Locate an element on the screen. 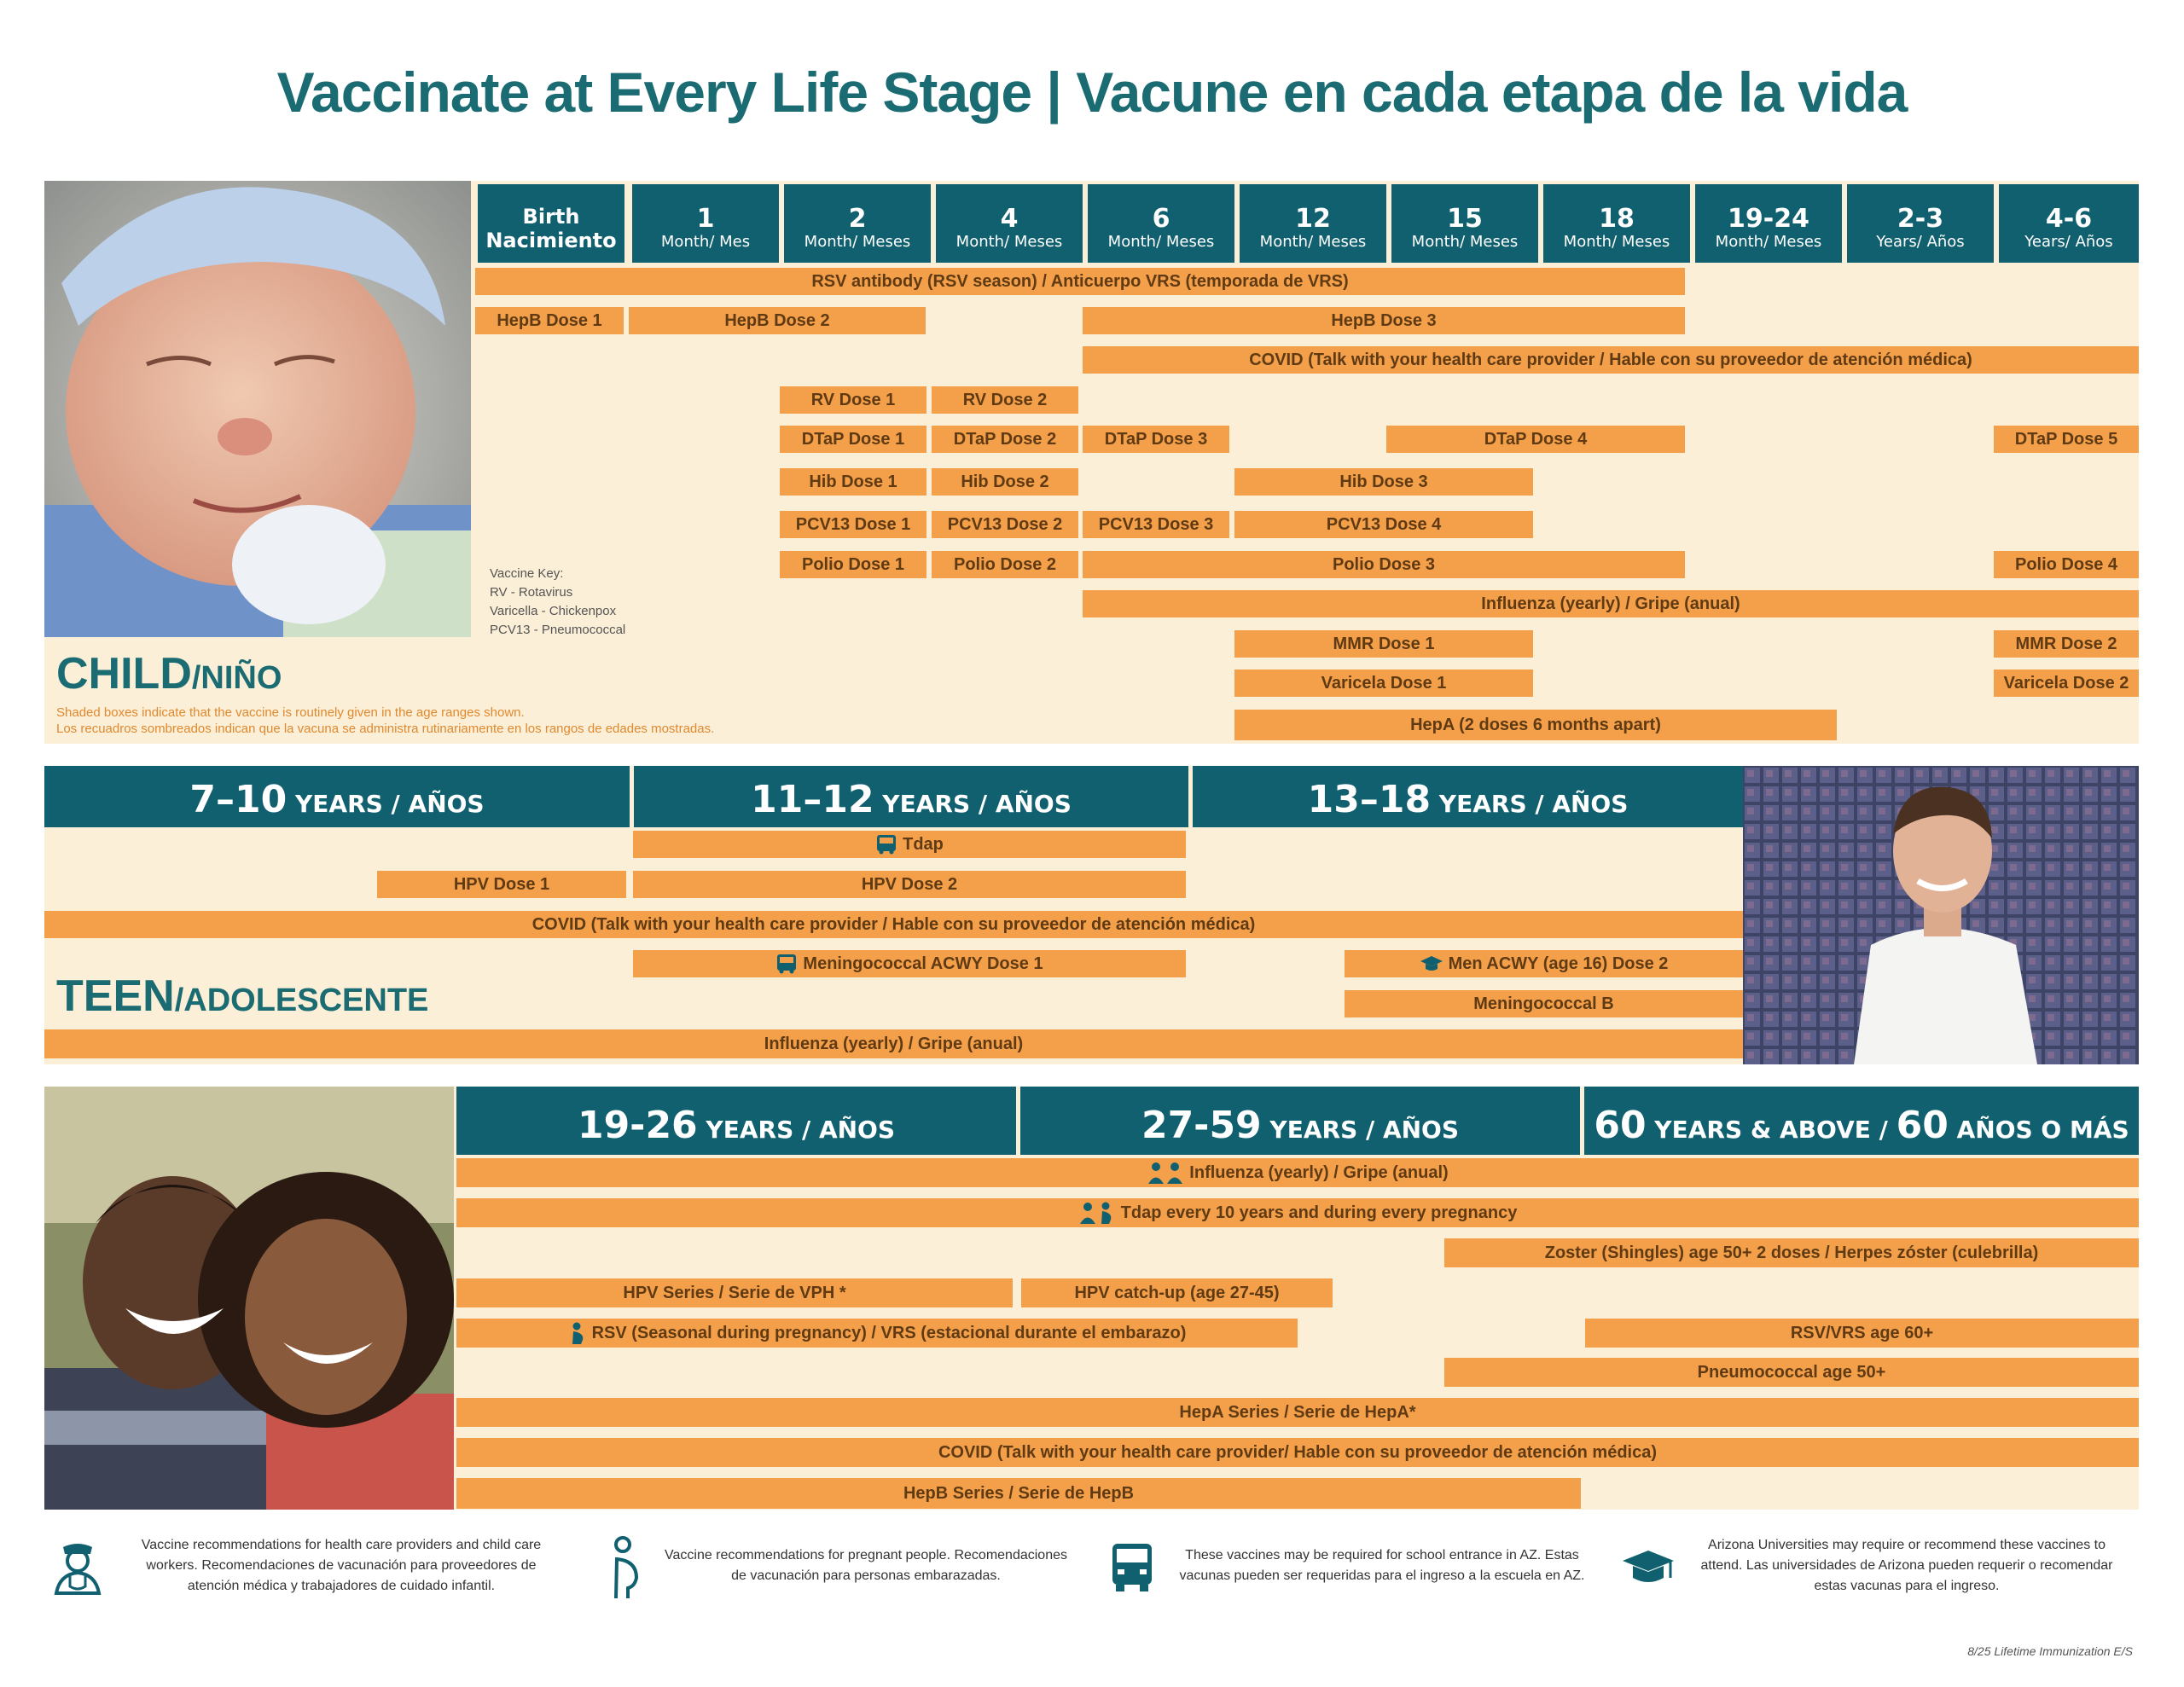 Image resolution: width=2184 pixels, height=1687 pixels. child-header-12-months: 12 Month/ Meses is located at coordinates (1313, 223).